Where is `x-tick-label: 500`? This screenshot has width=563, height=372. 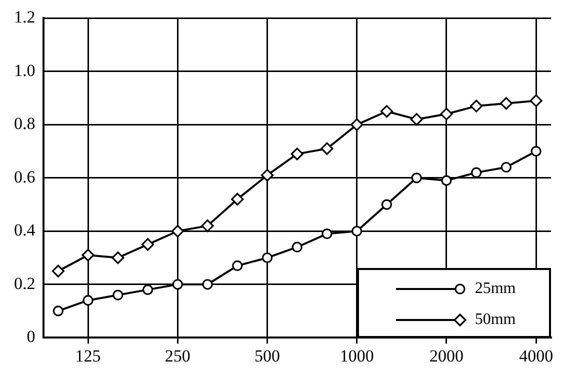
x-tick-label: 500 is located at coordinates (267, 356).